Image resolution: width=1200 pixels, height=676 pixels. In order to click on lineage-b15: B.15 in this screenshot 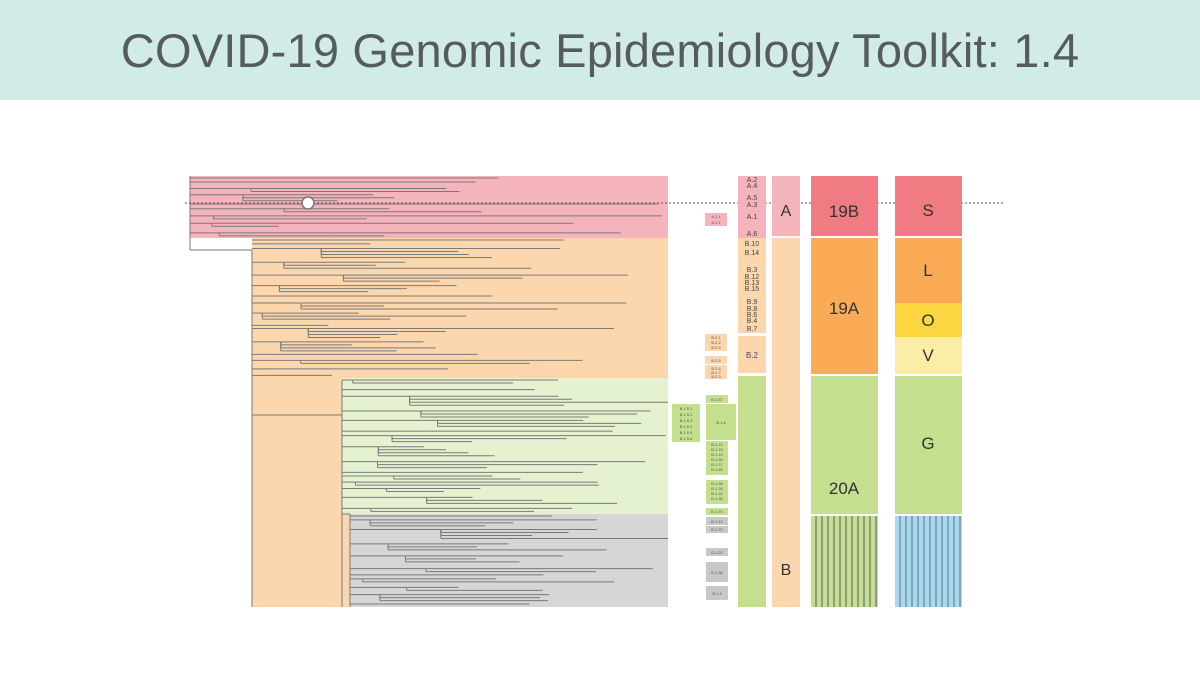, I will do `click(752, 289)`.